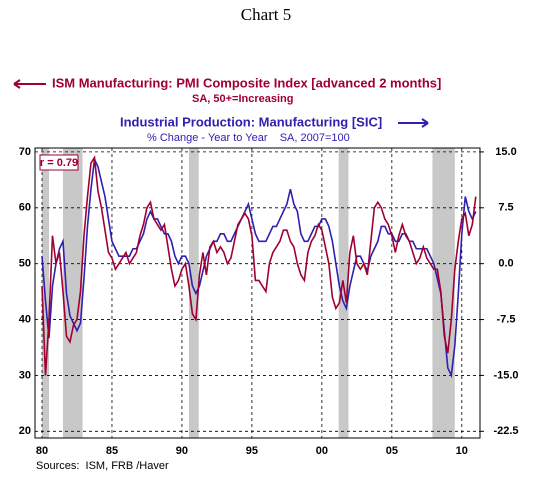 This screenshot has width=533, height=479. I want to click on y-tick-label: 30, so click(25, 375).